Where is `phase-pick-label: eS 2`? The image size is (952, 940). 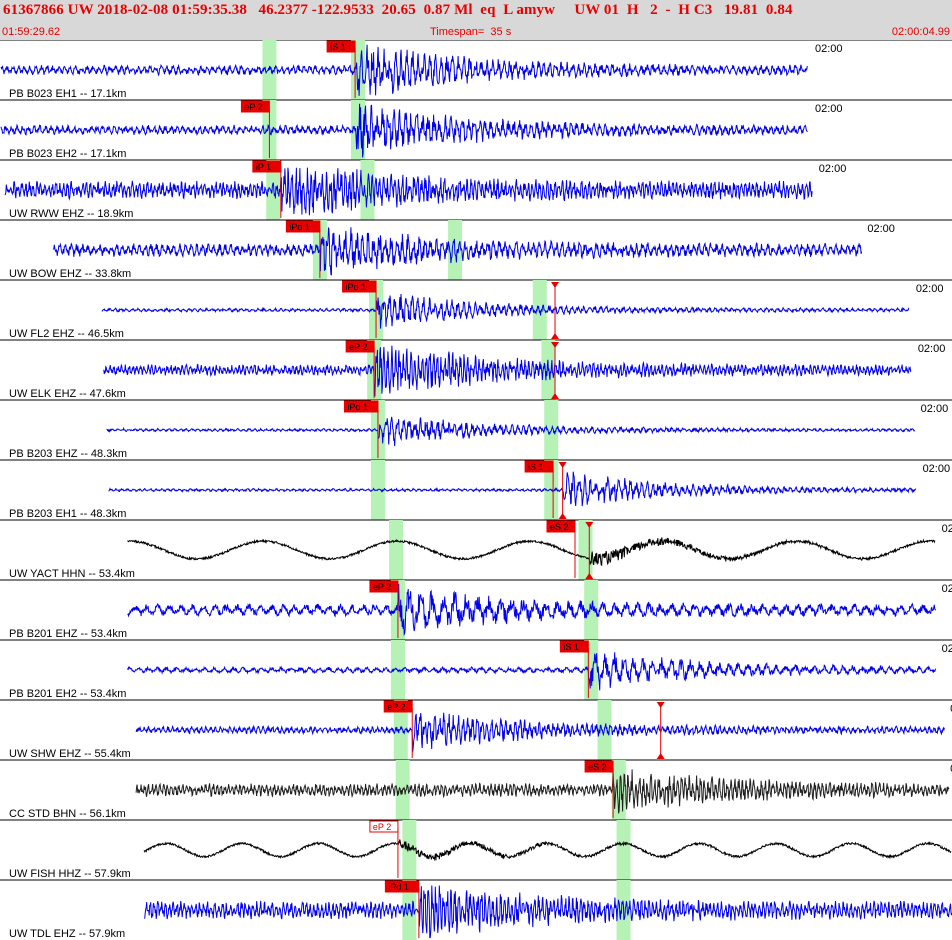
phase-pick-label: eS 2 is located at coordinates (559, 527).